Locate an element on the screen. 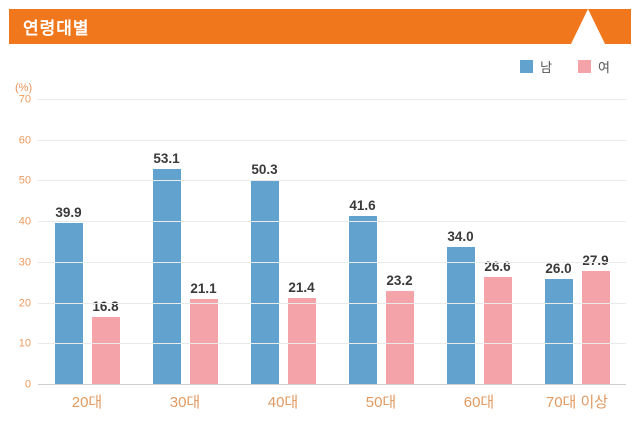 The height and width of the screenshot is (432, 640). x-axis-label: 50대 is located at coordinates (381, 402).